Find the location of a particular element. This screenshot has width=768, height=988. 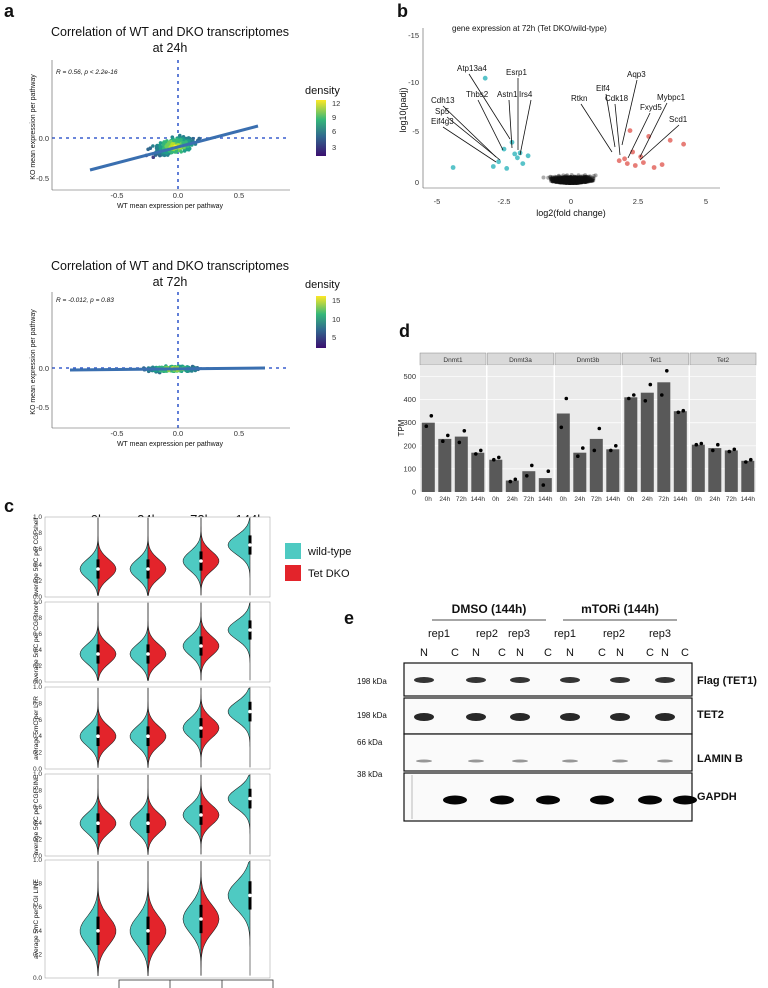

facet-strip-label: Tet1 is located at coordinates (655, 360).